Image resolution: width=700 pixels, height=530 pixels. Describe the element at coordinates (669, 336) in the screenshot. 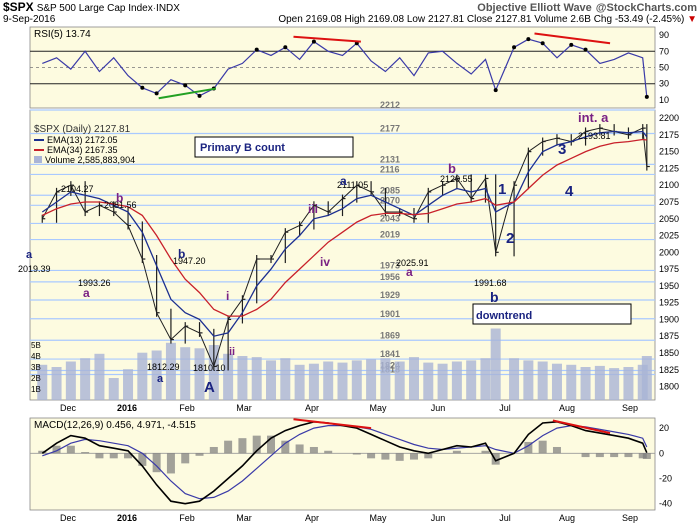

I see `price-tick-label: 1875` at that location.